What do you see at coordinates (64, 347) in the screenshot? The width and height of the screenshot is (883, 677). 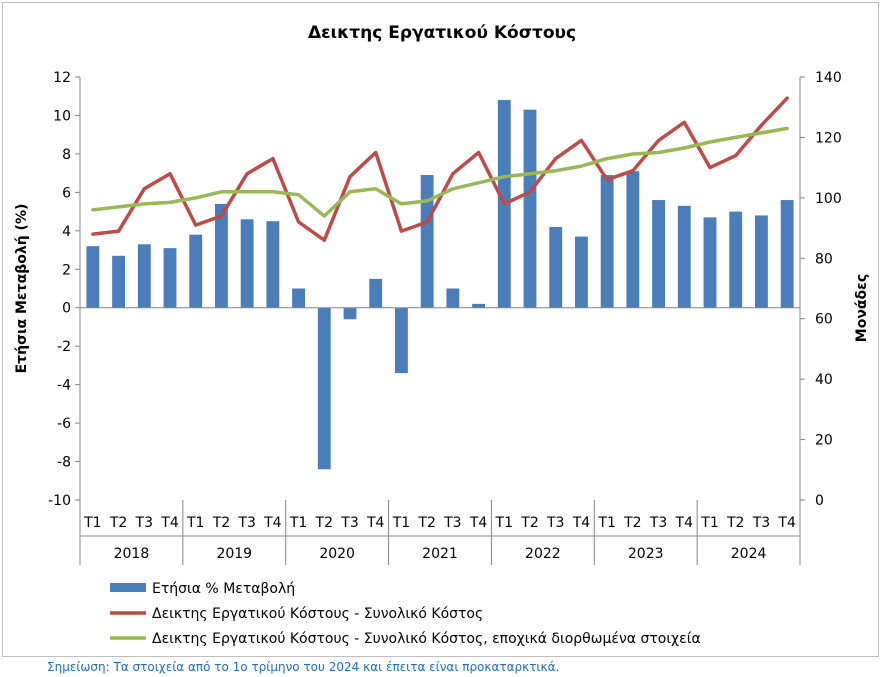 I see `y-tick-label: -2` at bounding box center [64, 347].